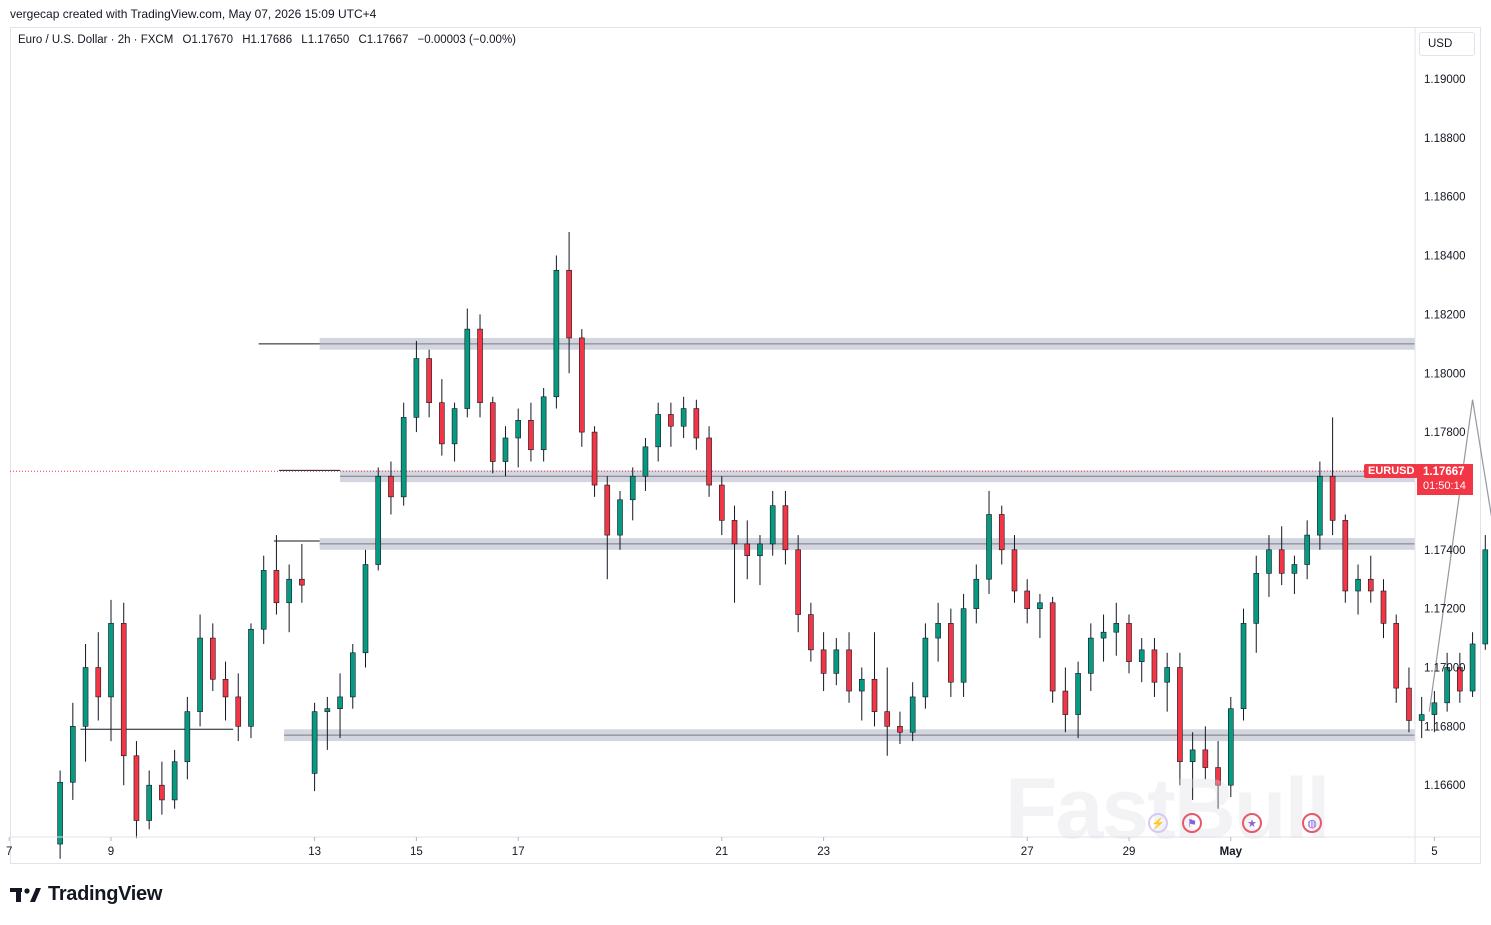 This screenshot has height=925, width=1491. What do you see at coordinates (1445, 669) in the screenshot?
I see `price-tick-label: 1.17000` at bounding box center [1445, 669].